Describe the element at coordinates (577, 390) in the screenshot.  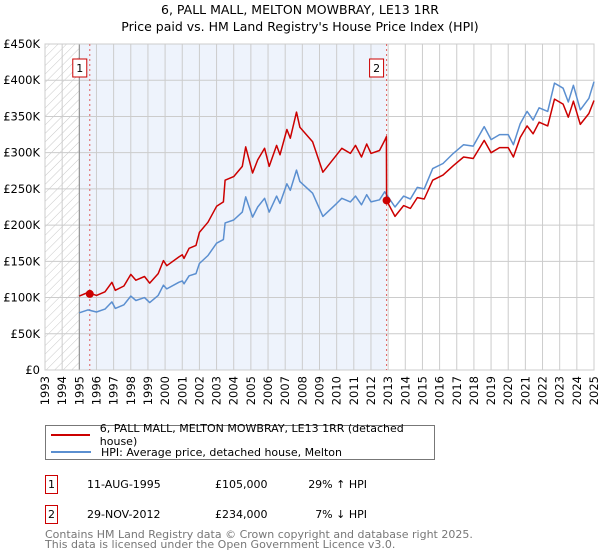
I see `x-tick-label: 2024` at that location.